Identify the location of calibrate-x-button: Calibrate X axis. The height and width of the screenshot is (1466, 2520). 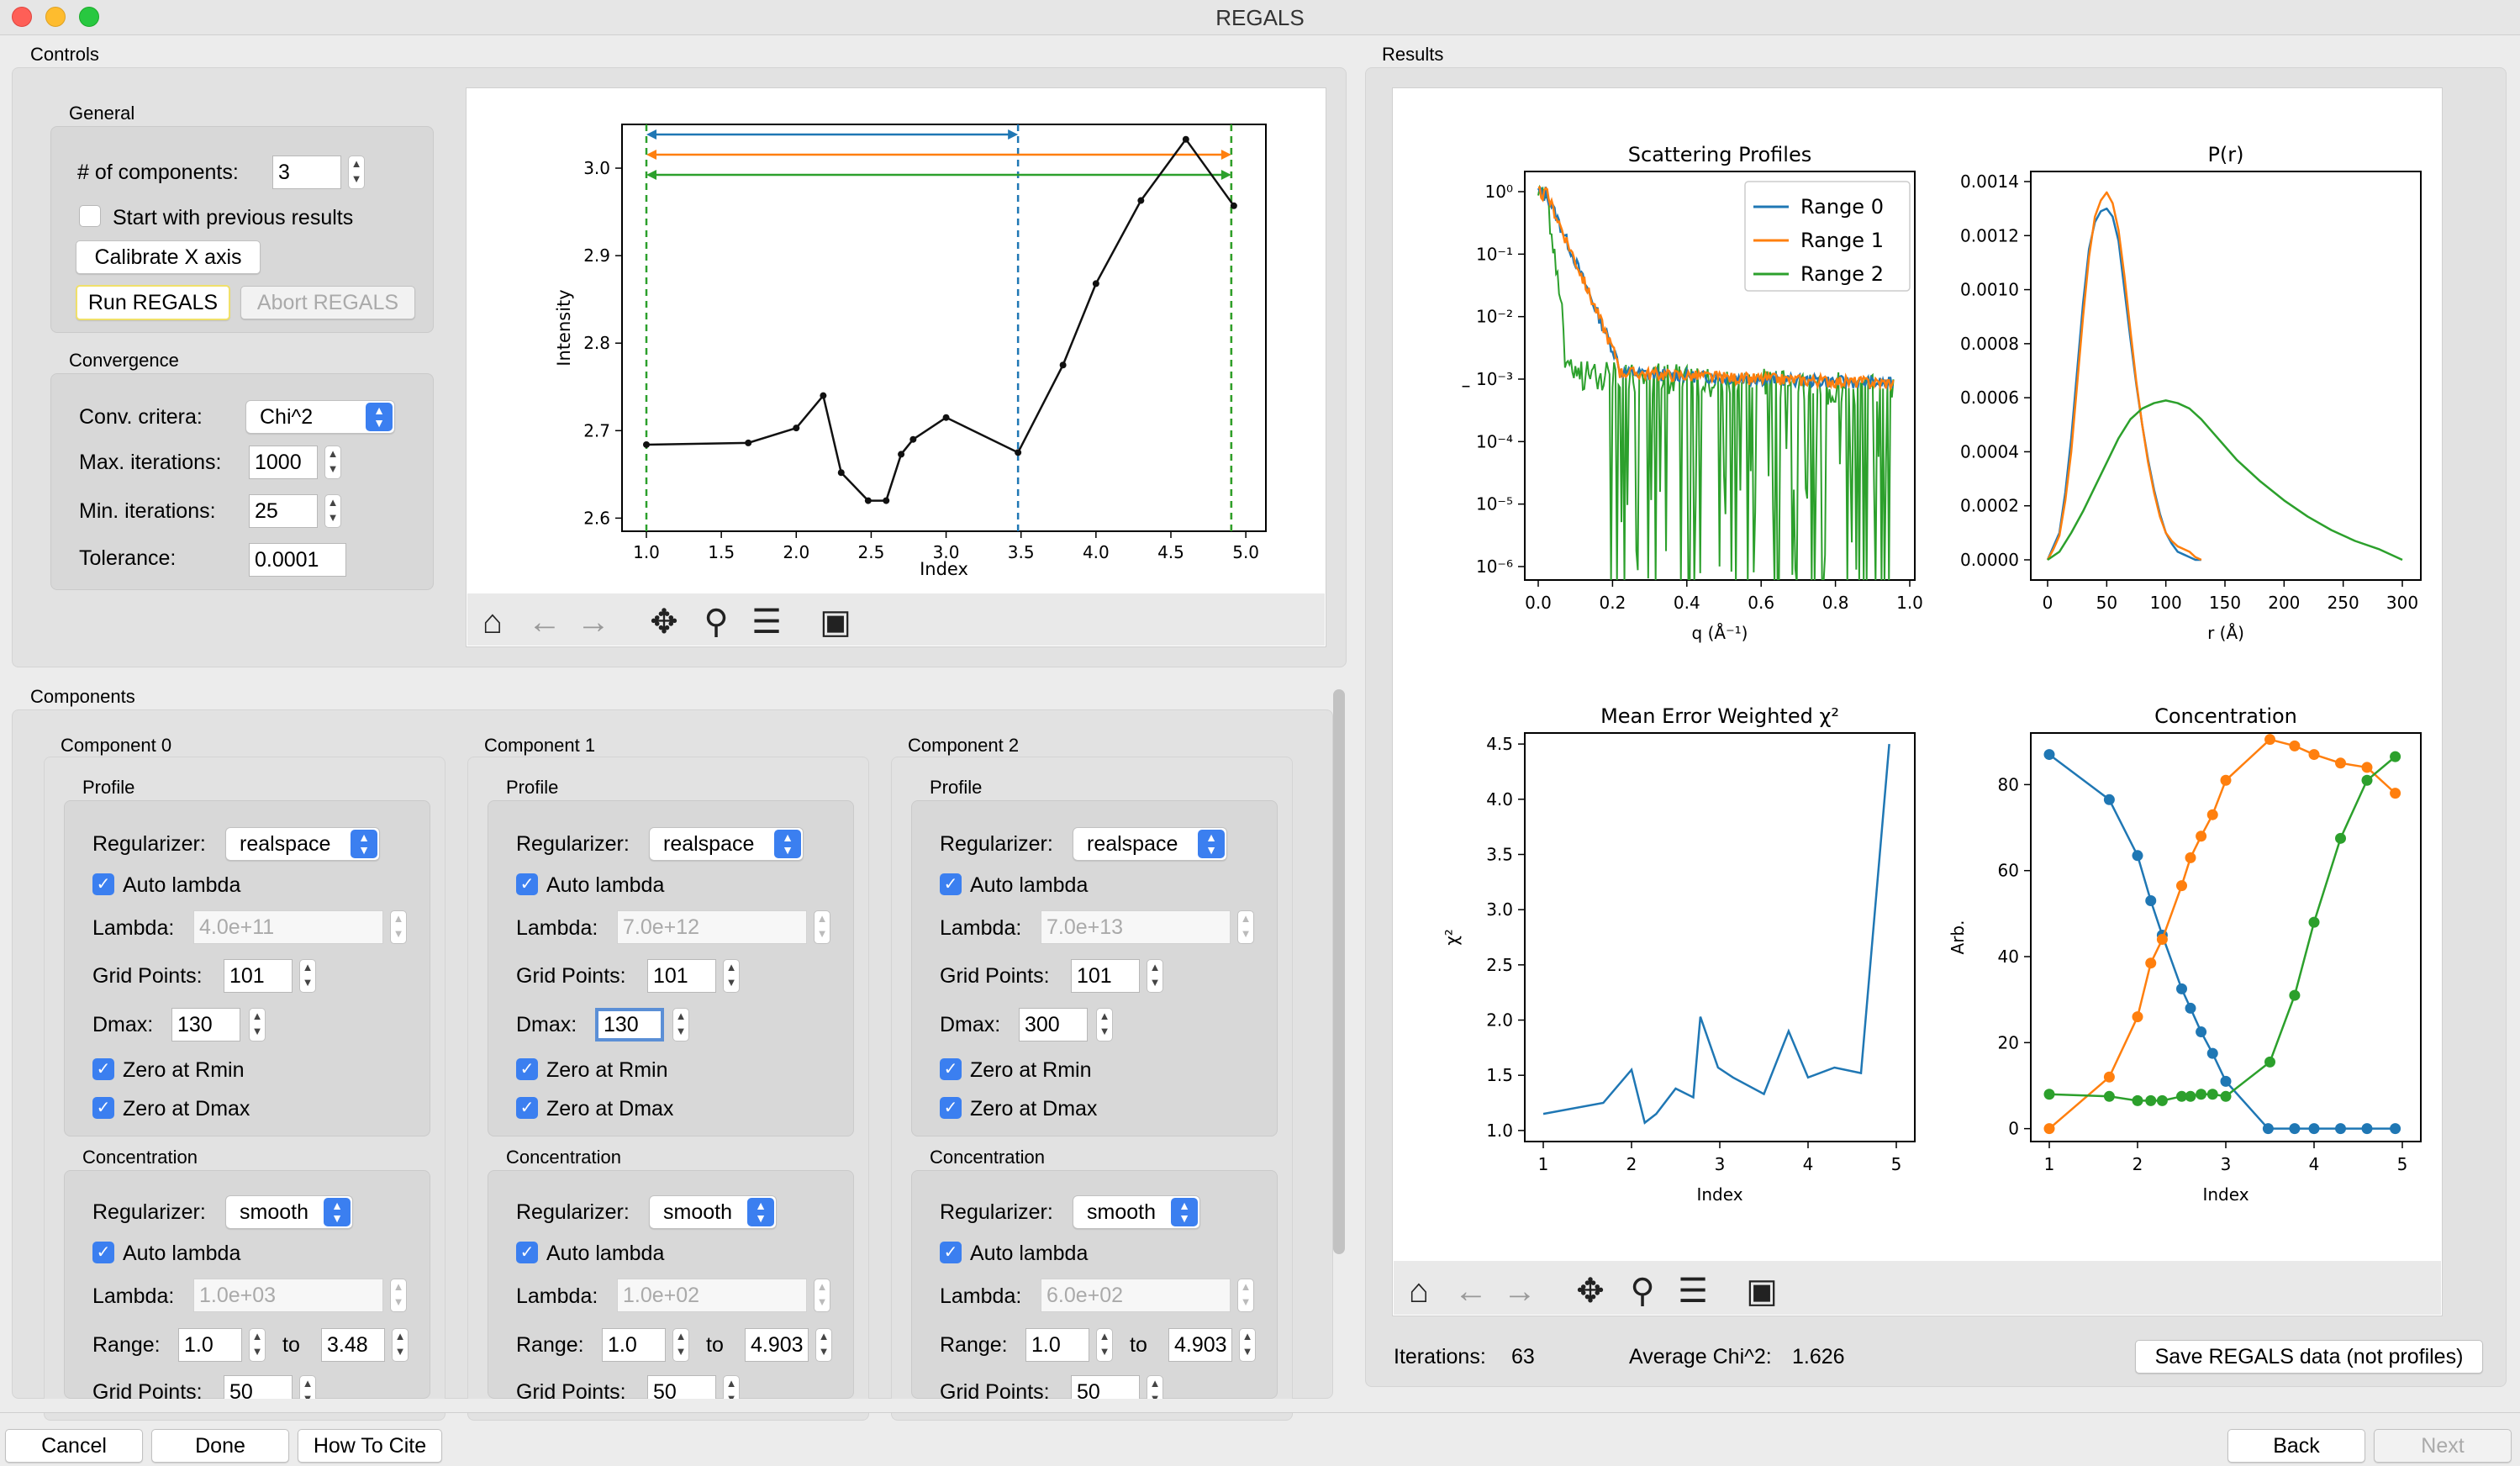
(168, 257).